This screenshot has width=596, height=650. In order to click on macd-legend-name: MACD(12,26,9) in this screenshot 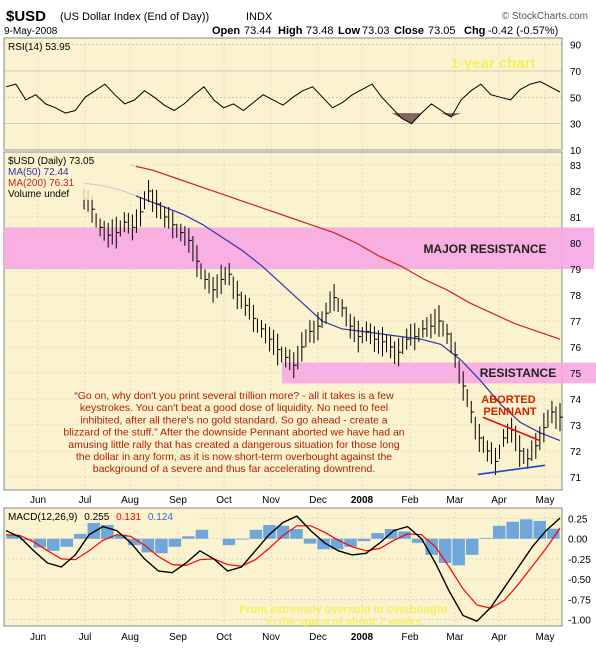, I will do `click(42, 517)`.